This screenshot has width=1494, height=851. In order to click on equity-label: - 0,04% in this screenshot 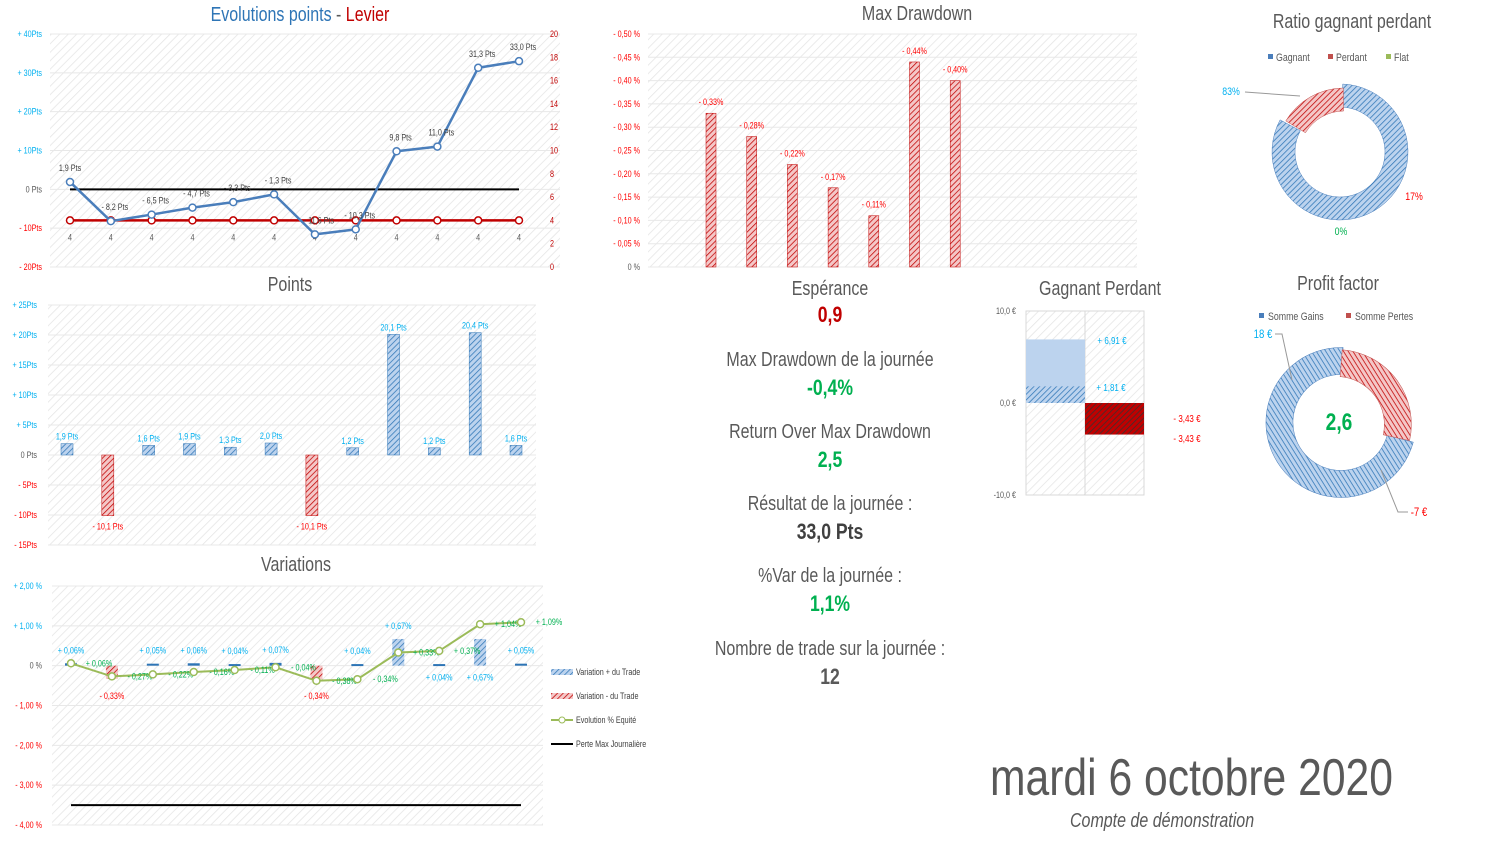, I will do `click(303, 668)`.